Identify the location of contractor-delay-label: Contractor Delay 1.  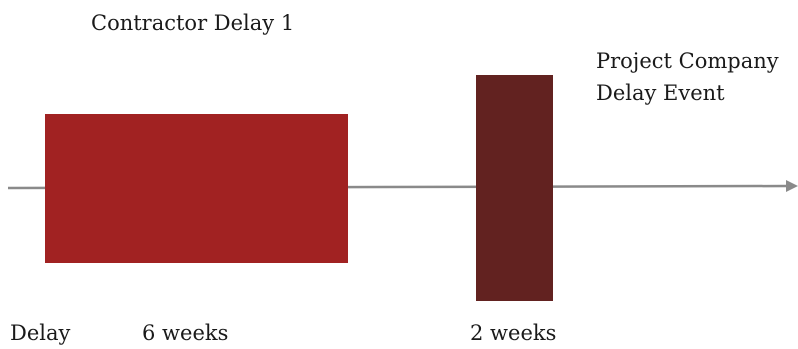
(193, 23).